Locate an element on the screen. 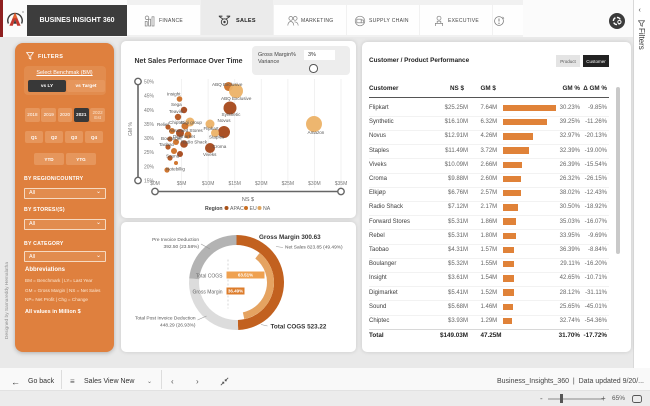 The image size is (650, 406). svg-text: 20% is located at coordinates (149, 167).